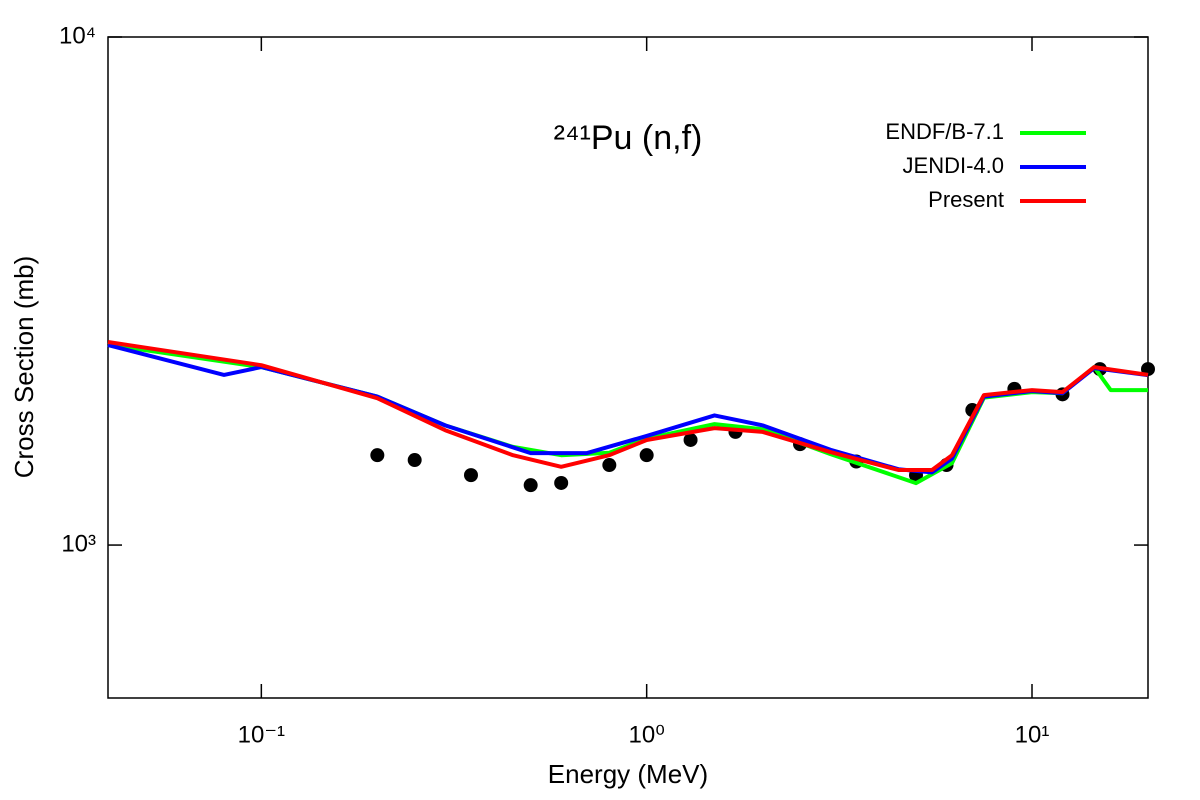 Image resolution: width=1200 pixels, height=800 pixels. I want to click on x-tick-label: 10⁰, so click(647, 734).